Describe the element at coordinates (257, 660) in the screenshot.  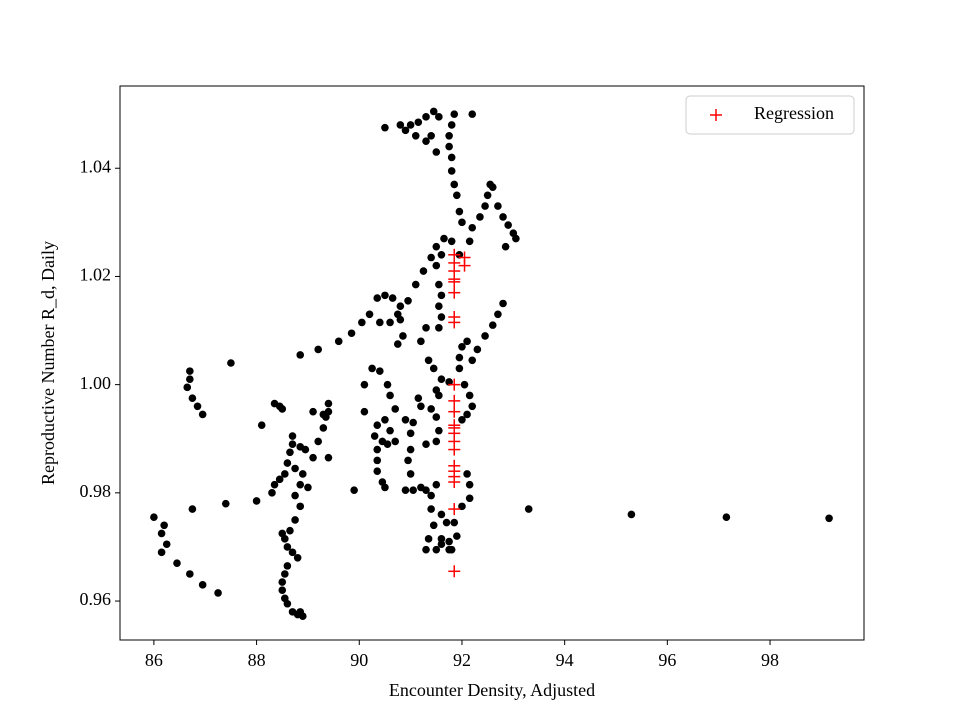
I see `x-tick-label: 88` at that location.